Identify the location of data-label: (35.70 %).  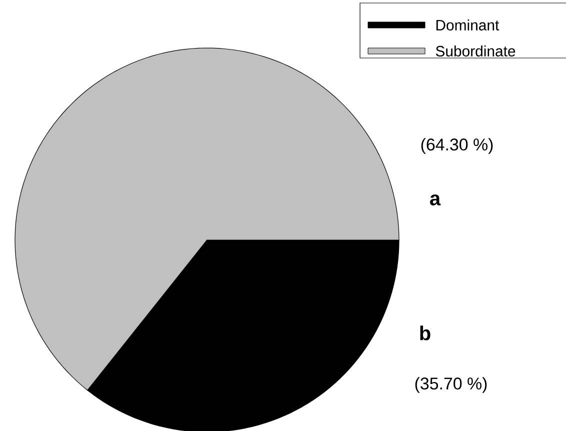
(451, 385).